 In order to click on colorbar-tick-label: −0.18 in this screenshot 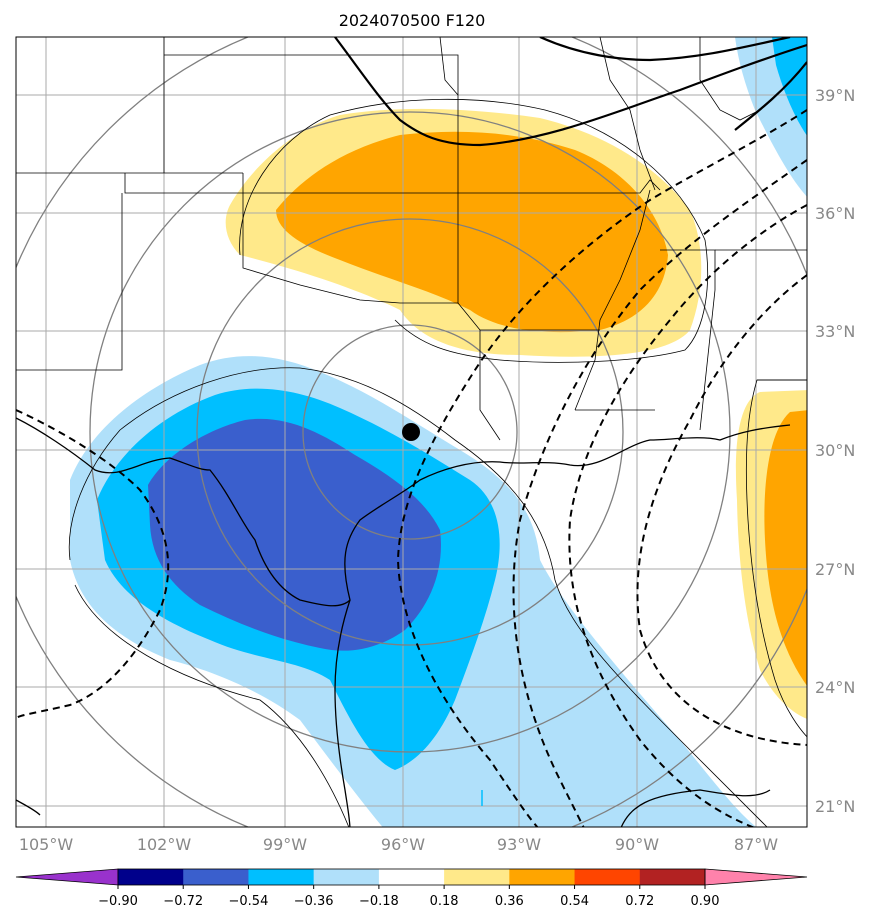, I will do `click(379, 901)`.